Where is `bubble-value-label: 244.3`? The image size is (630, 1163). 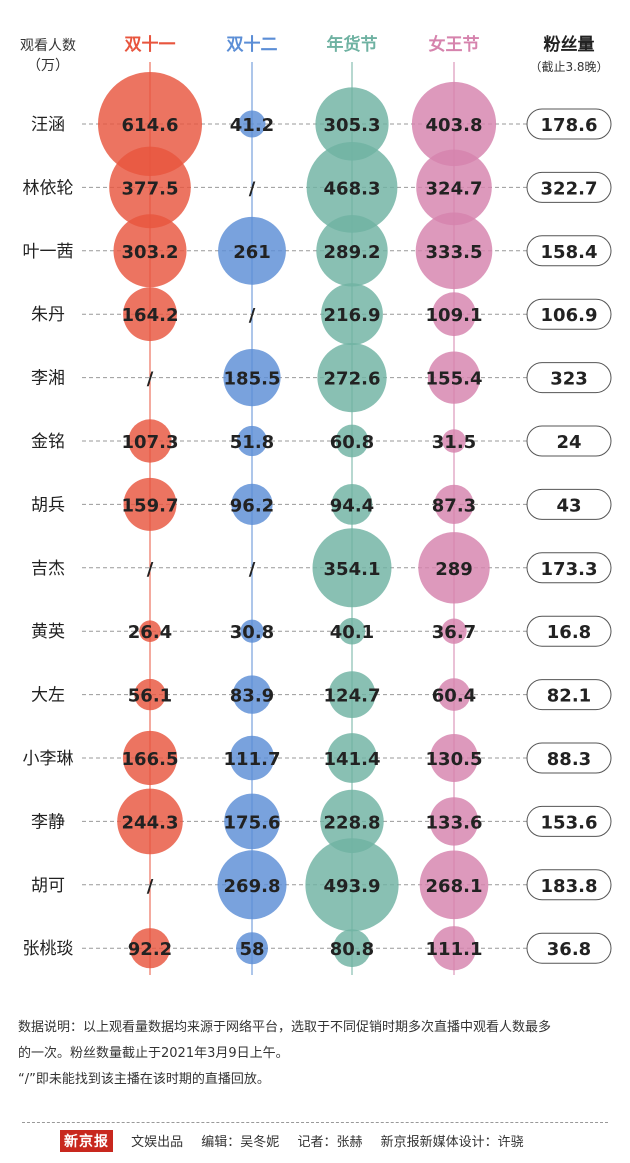 bubble-value-label: 244.3 is located at coordinates (150, 822).